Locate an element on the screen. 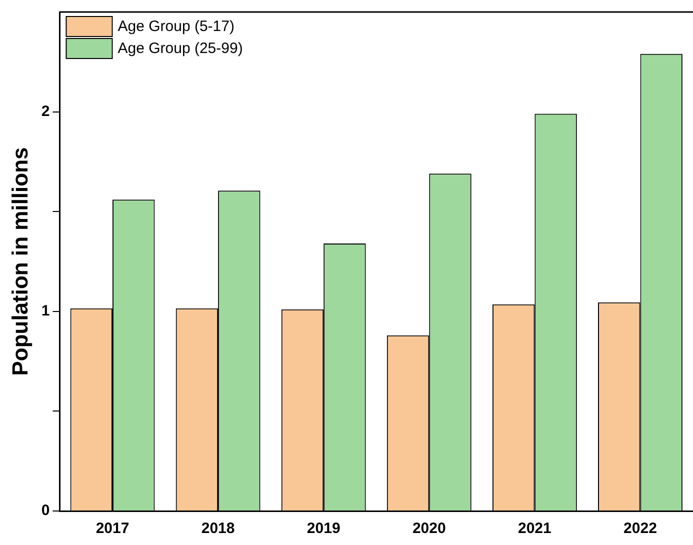 Image resolution: width=693 pixels, height=545 pixels. x-tick-label: 2021 is located at coordinates (535, 529).